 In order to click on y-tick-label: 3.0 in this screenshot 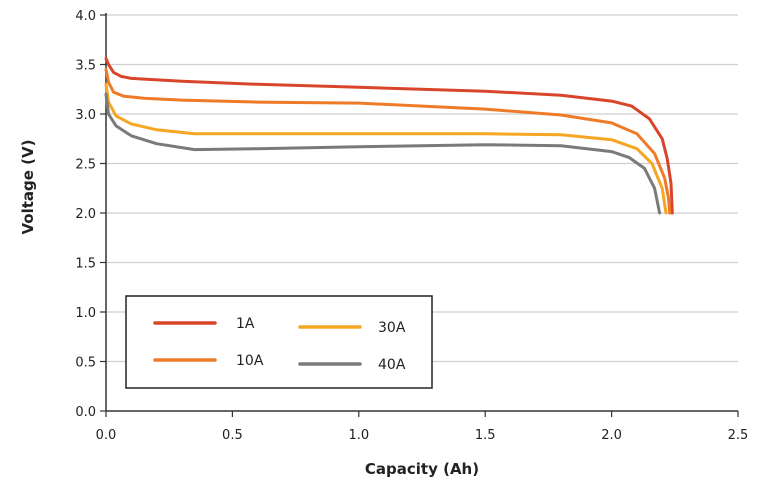, I will do `click(85, 115)`.